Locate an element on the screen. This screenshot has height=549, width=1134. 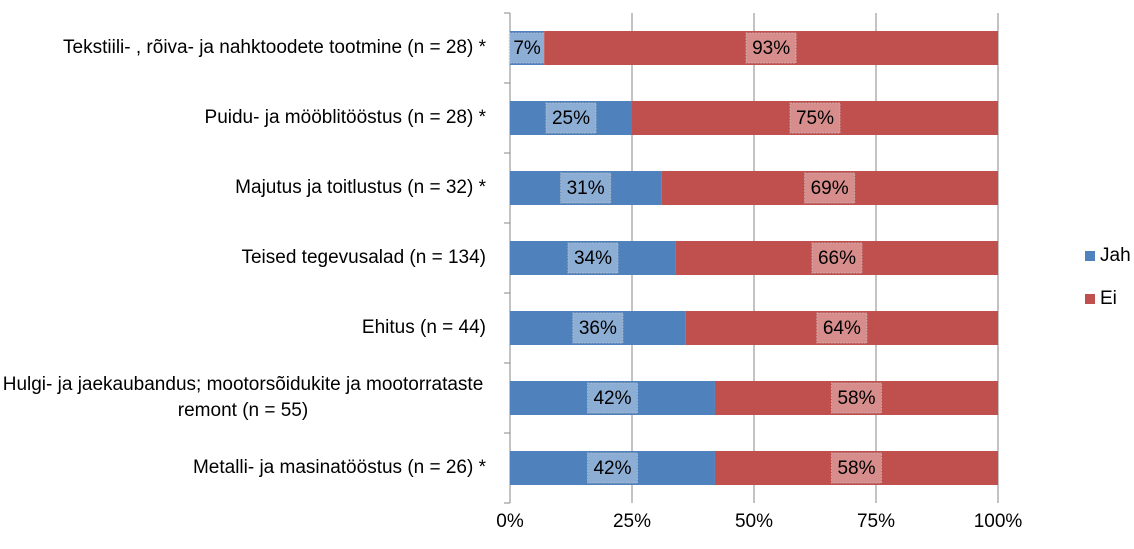
y-tick-label: Majutus ja toitlustus (n = 32) * is located at coordinates (243, 188).